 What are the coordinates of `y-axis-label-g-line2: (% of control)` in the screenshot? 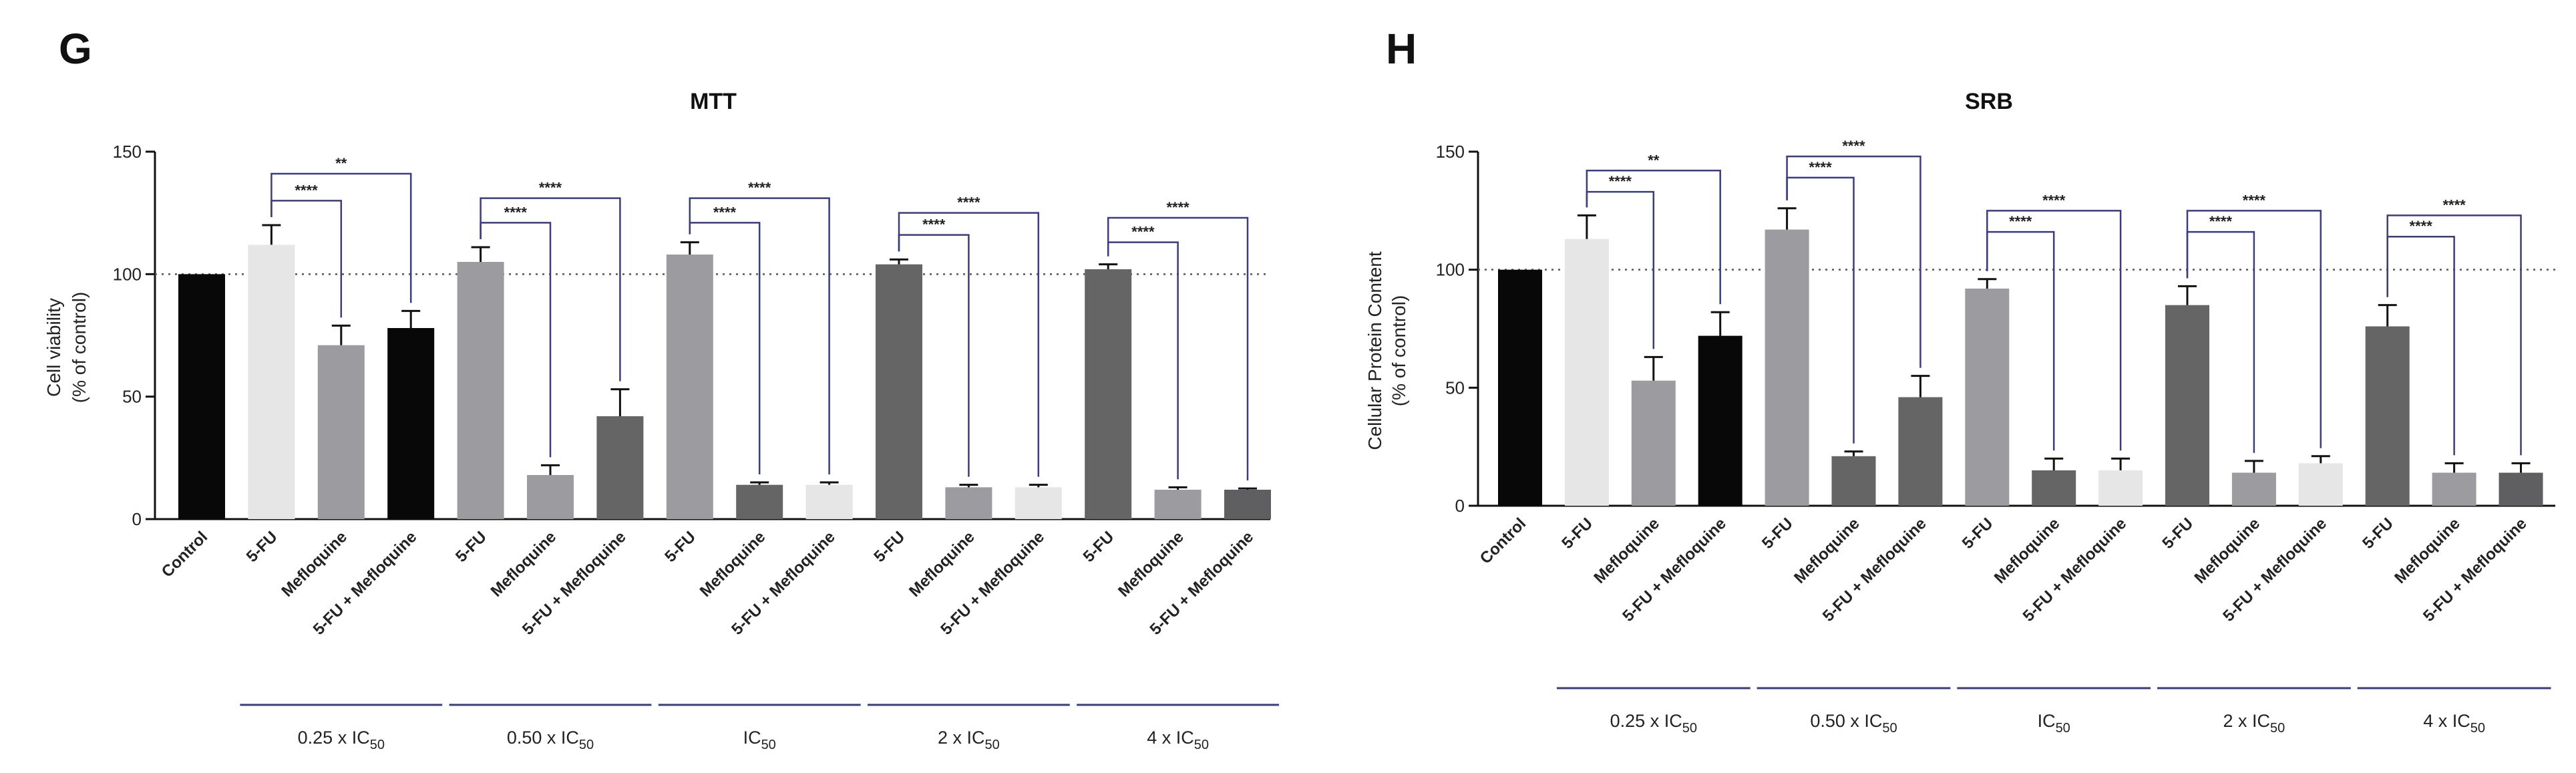 It's located at (79, 348).